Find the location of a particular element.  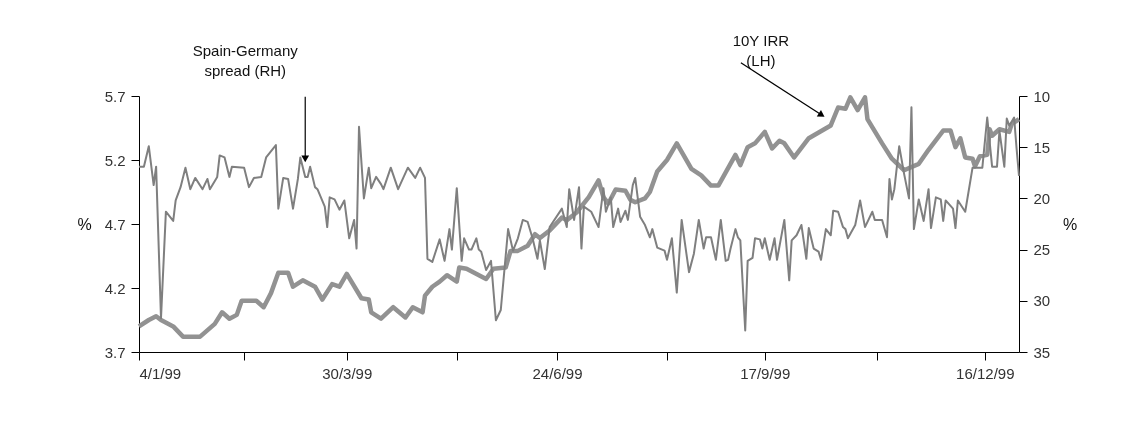

y-tick-label: 5.2 is located at coordinates (115, 160).